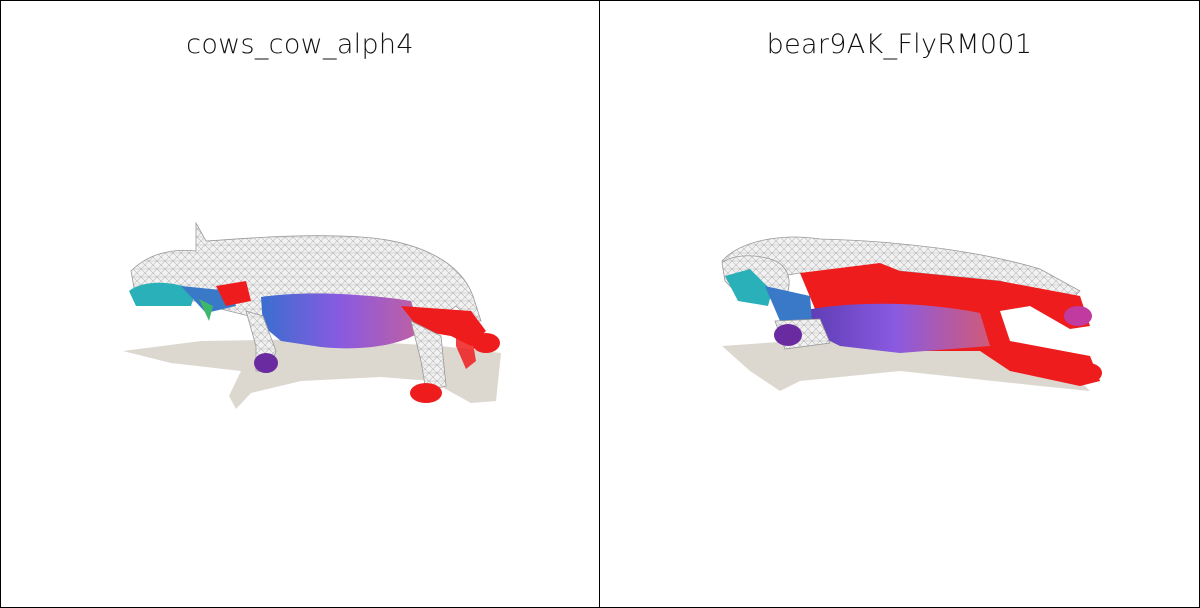 The image size is (1200, 608). Describe the element at coordinates (788, 303) in the screenshot. I see `bear-neck-patch` at that location.